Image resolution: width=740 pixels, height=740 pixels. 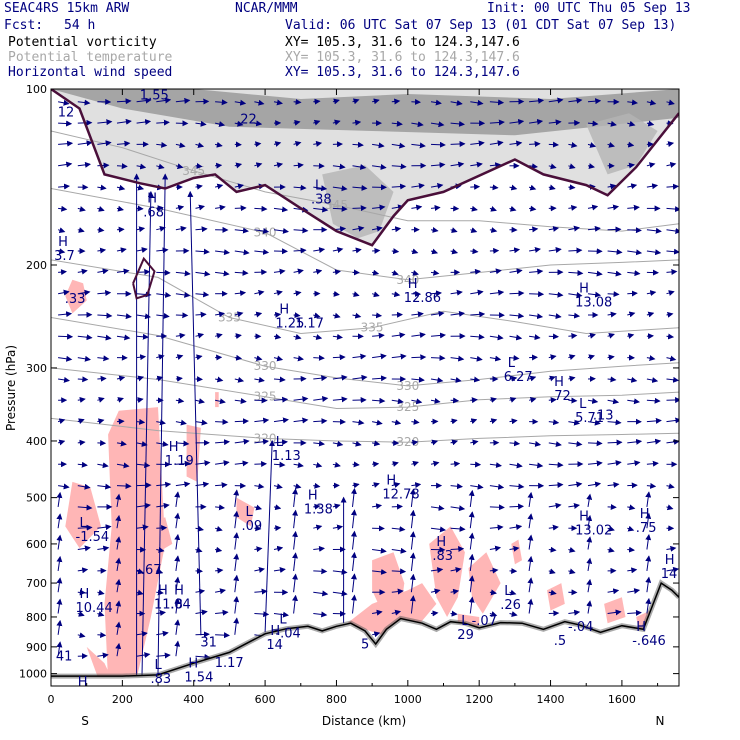 I want to click on extremum-value: 1.17, so click(x=229, y=663).